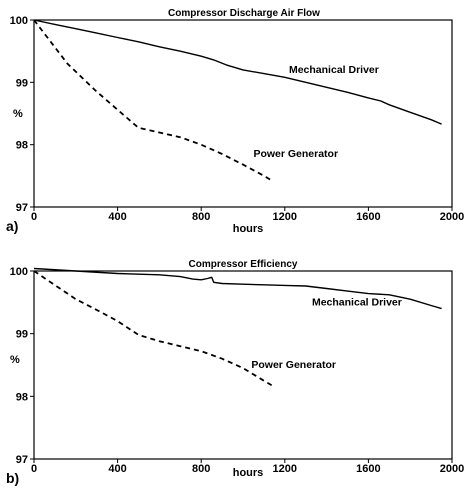 The image size is (474, 489). What do you see at coordinates (22, 208) in the screenshot?
I see `panel-a-y-tick-label: 97` at bounding box center [22, 208].